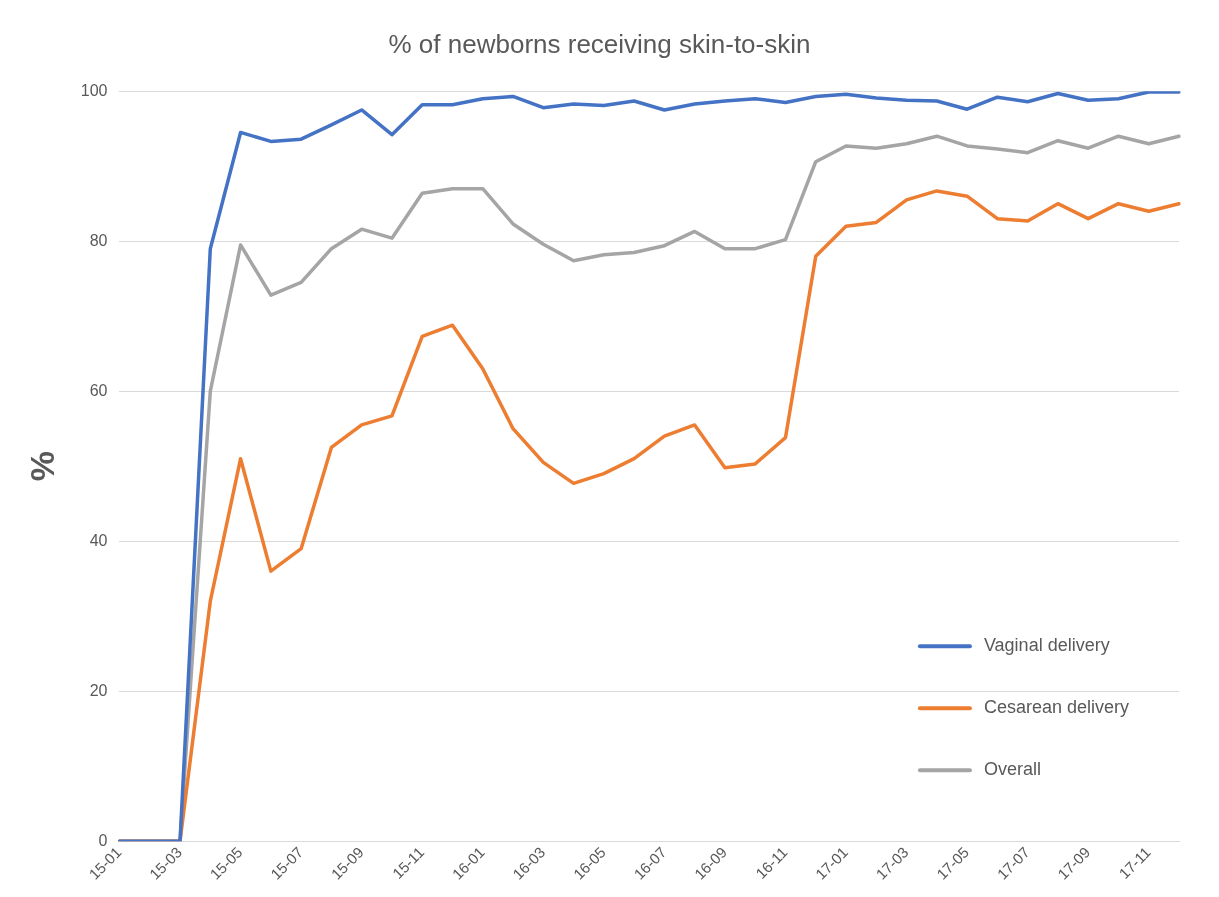  Describe the element at coordinates (98, 540) in the screenshot. I see `y-tick-label: 40` at that location.